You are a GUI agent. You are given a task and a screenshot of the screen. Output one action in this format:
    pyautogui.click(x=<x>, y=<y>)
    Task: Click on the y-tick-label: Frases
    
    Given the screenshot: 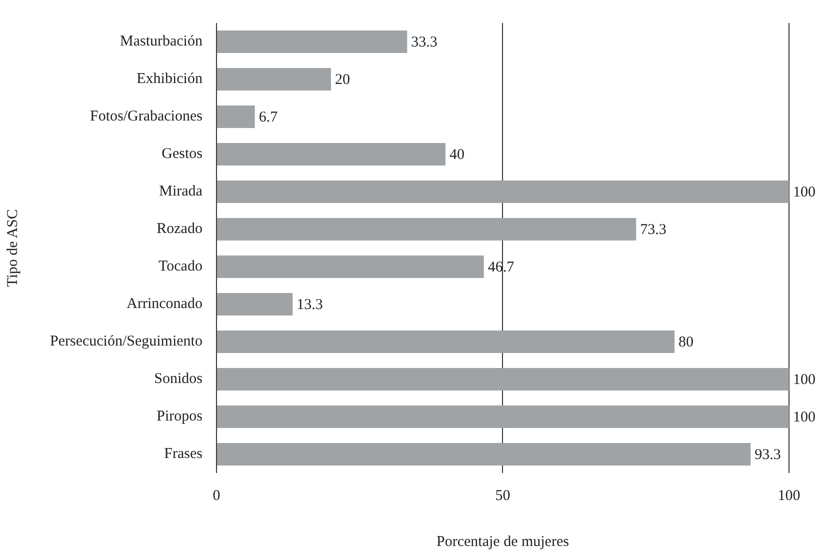 What is the action you would take?
    pyautogui.click(x=183, y=454)
    